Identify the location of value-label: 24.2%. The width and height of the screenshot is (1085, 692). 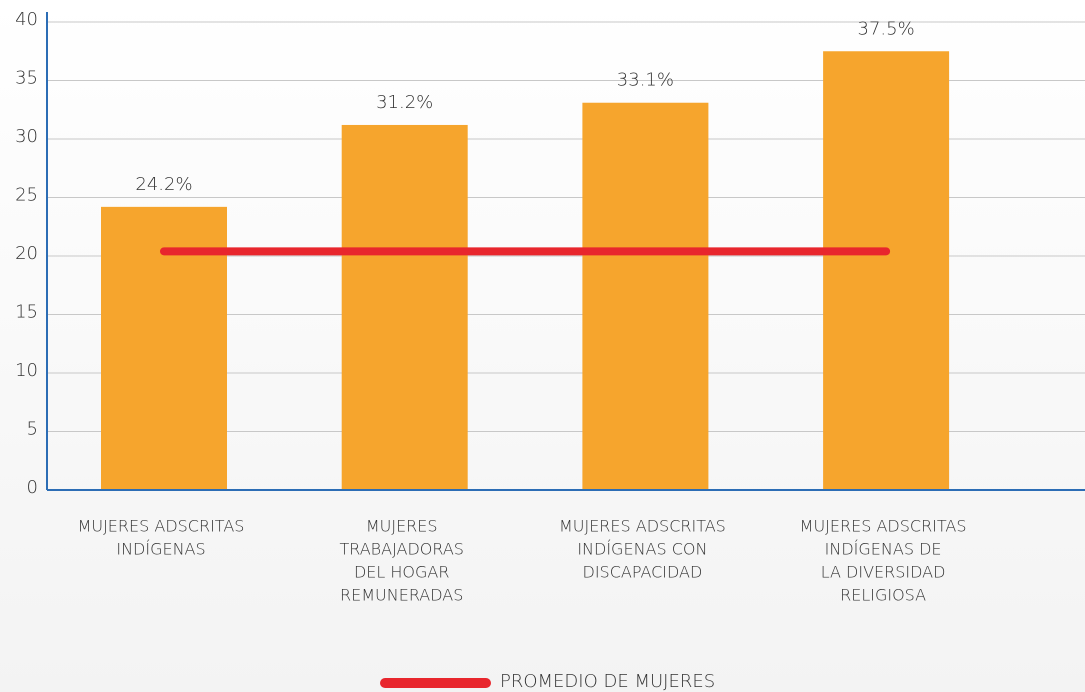
(163, 184).